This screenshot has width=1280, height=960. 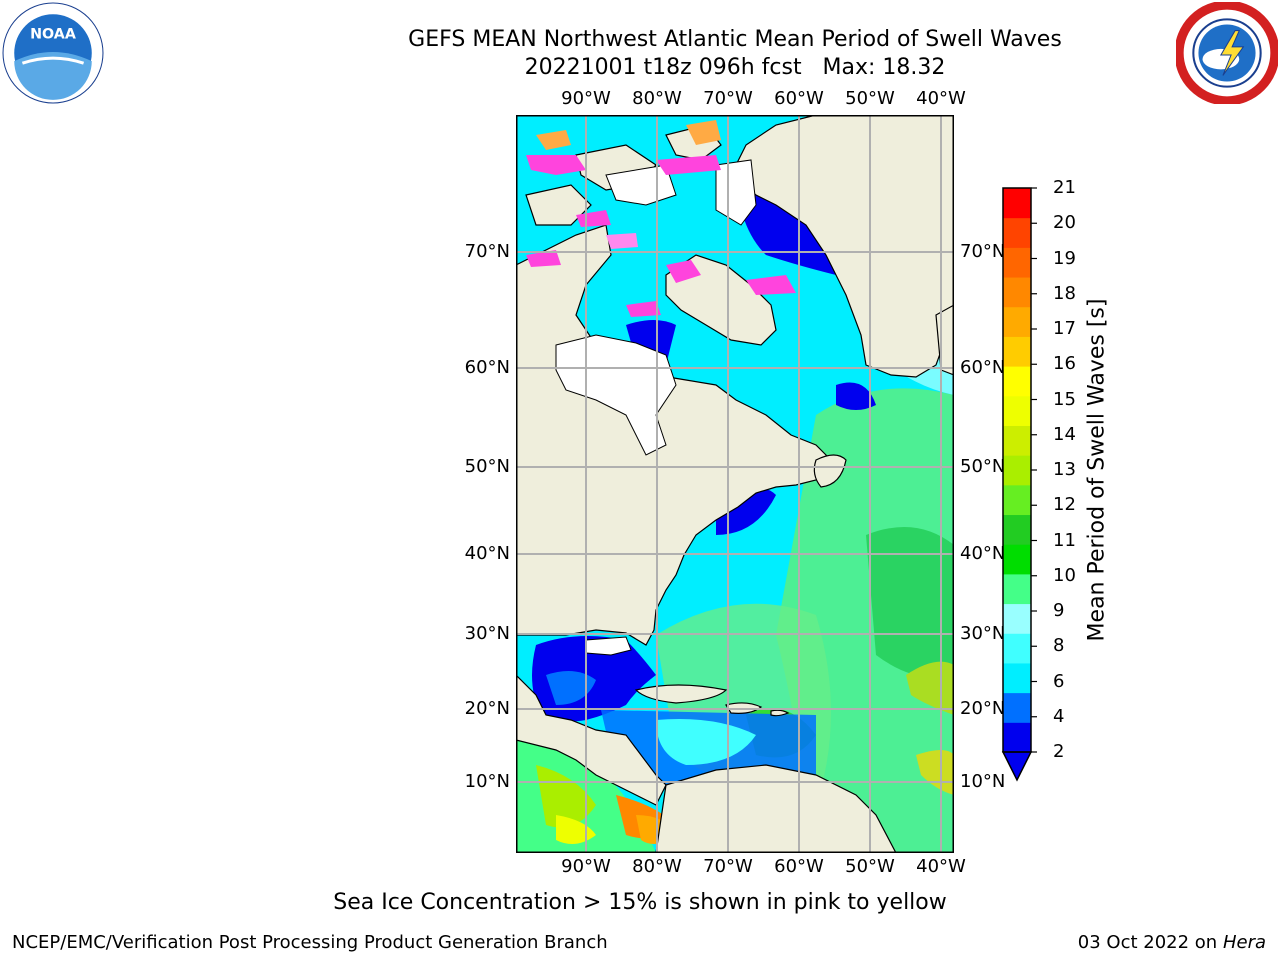 I want to click on colorbar-label: 8, so click(x=1059, y=646).